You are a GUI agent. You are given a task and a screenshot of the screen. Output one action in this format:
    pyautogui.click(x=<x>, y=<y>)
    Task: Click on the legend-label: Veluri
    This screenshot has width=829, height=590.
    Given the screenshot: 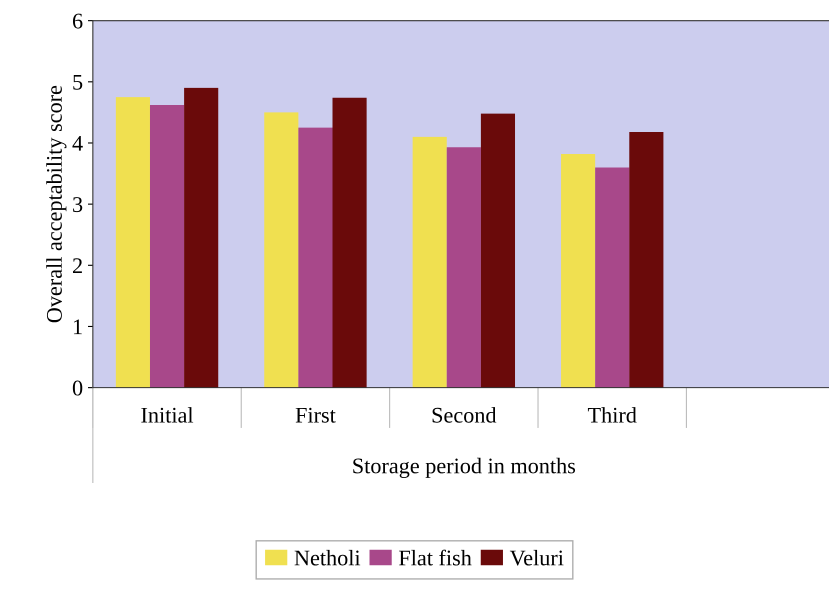 What is the action you would take?
    pyautogui.click(x=537, y=558)
    